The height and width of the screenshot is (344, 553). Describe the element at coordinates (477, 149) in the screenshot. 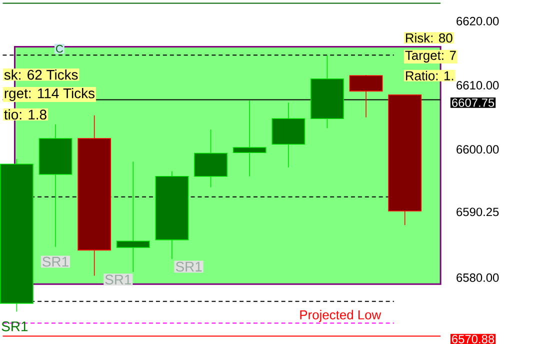

I see `y-tick-label: 6600.00` at that location.